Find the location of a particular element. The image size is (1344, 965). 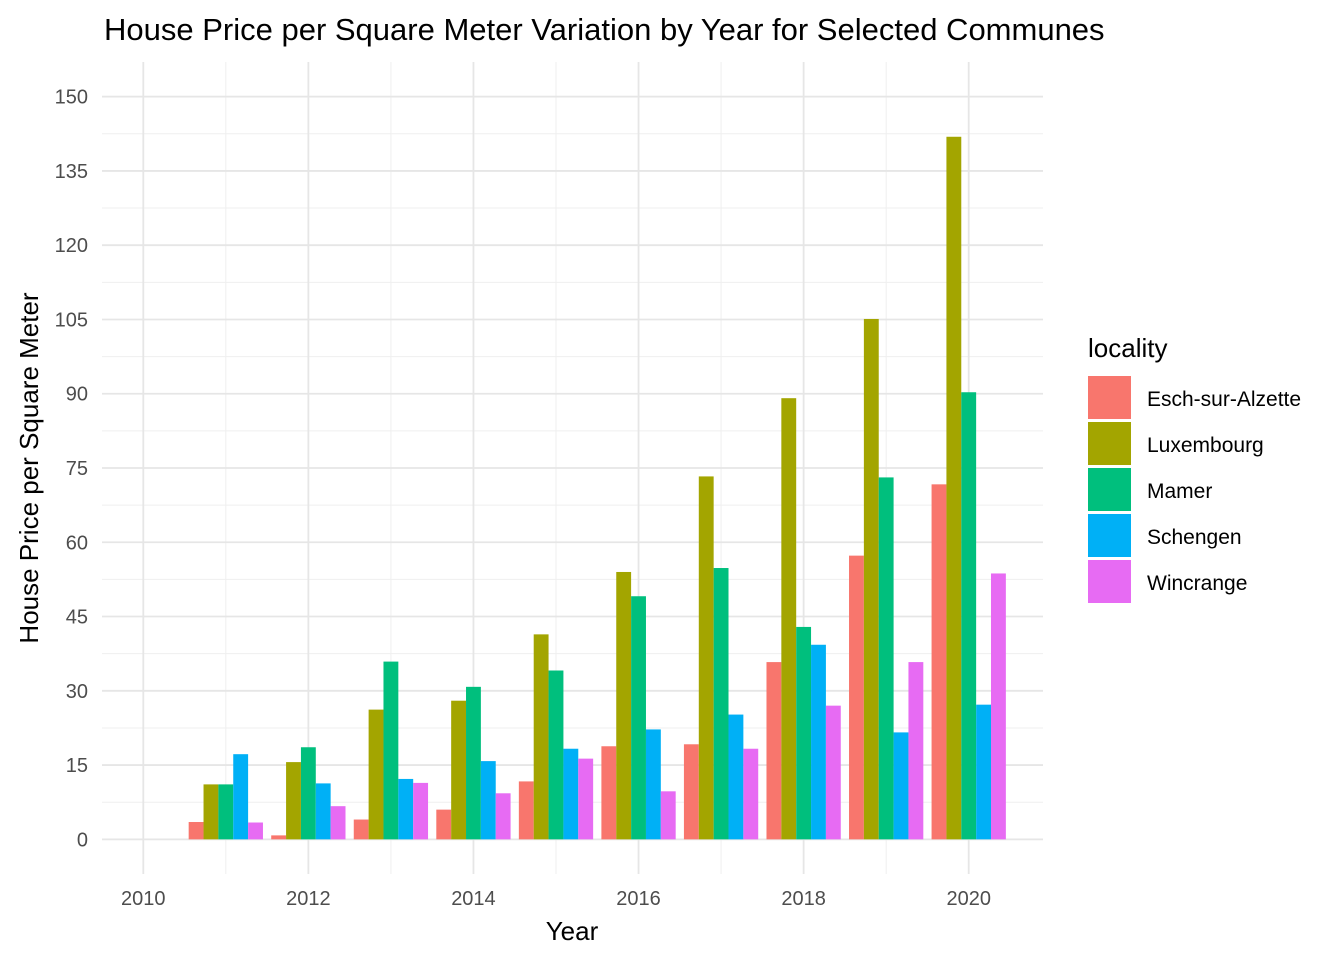

y-axis-ticks: 0 15 30 45 60 75 90 105 120 135 150 is located at coordinates (71, 469).